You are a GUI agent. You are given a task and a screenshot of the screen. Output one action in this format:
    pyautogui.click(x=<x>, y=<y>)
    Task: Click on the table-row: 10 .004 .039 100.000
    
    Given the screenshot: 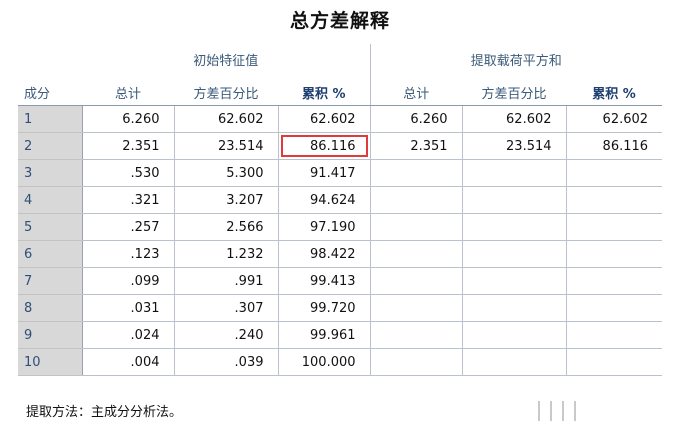 What is the action you would take?
    pyautogui.click(x=340, y=362)
    